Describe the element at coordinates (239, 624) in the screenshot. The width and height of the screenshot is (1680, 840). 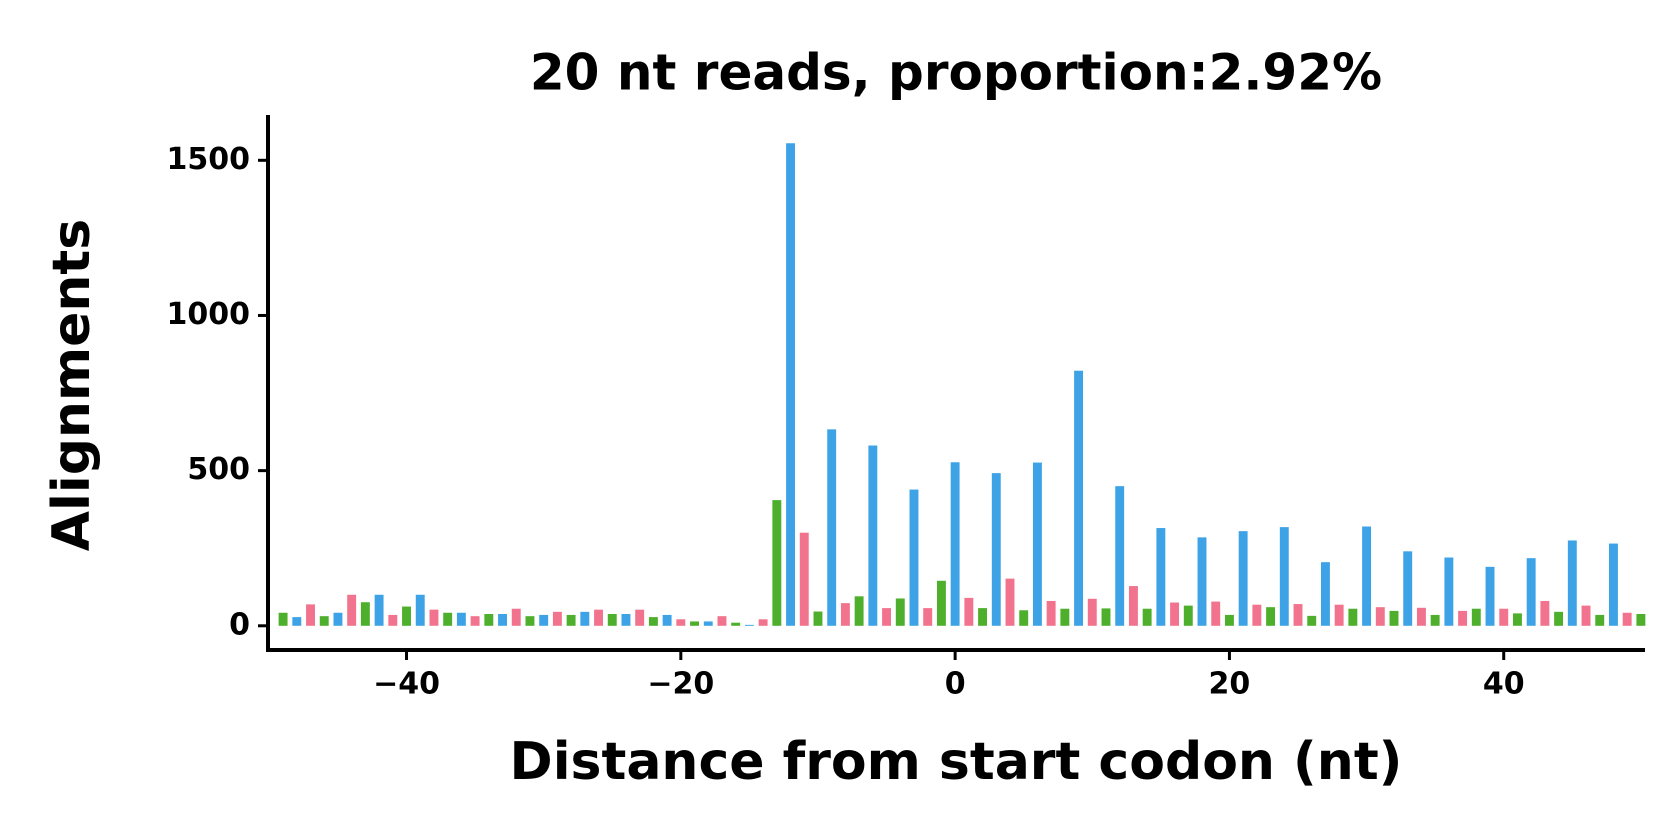
I see `y-tick-label: 0` at that location.